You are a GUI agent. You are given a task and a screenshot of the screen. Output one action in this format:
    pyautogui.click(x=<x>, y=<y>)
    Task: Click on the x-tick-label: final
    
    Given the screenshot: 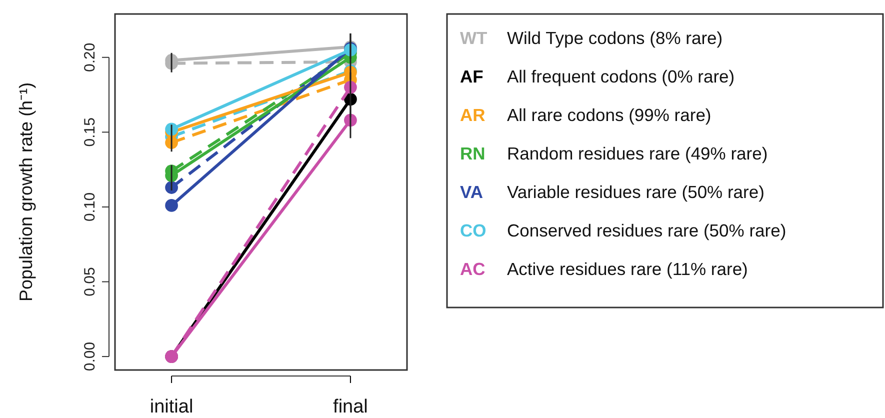 What is the action you would take?
    pyautogui.click(x=350, y=407)
    